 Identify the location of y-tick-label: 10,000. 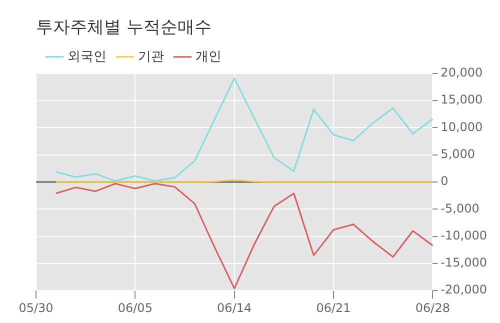
(461, 127).